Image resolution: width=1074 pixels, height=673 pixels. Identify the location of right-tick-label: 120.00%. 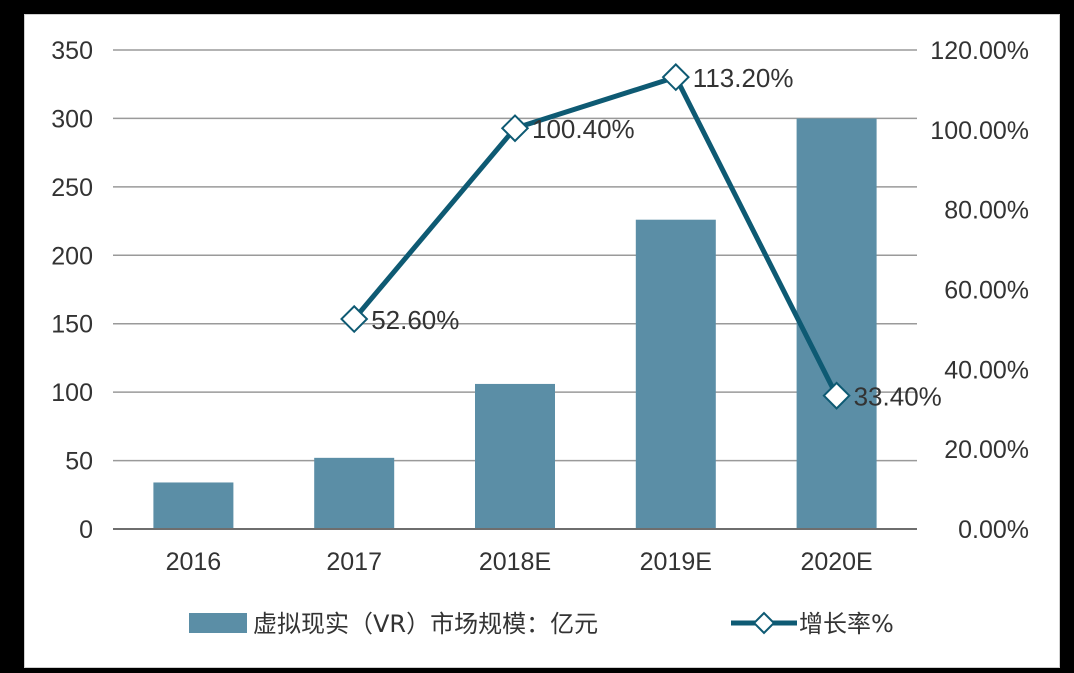
(979, 51).